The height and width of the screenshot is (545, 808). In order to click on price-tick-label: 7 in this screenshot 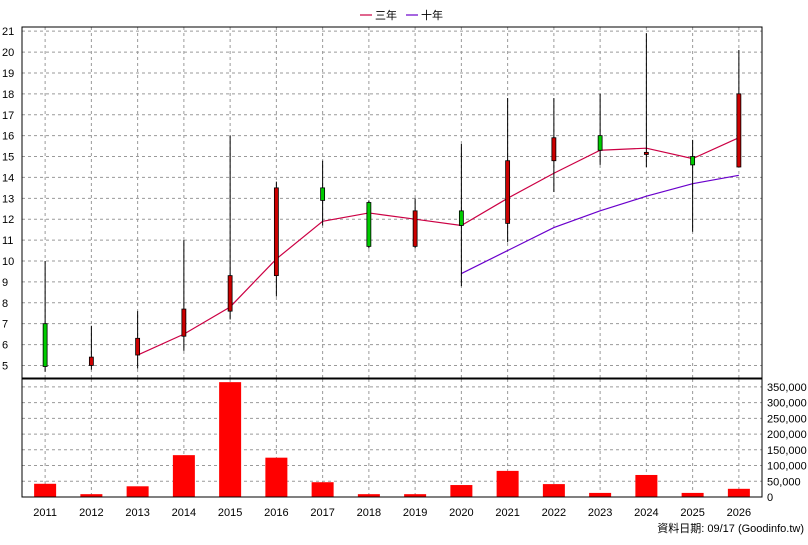, I will do `click(5, 325)`.